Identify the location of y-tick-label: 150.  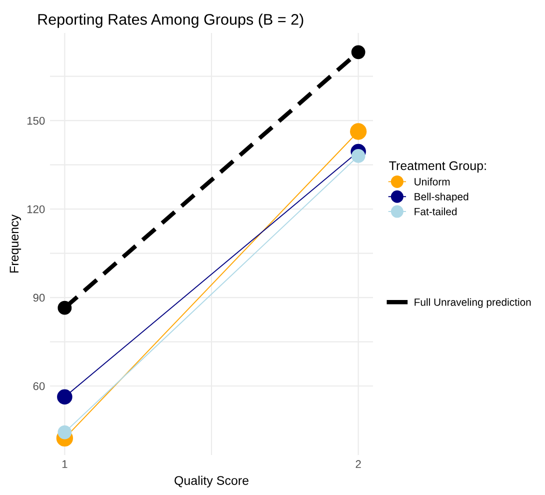
(36, 120).